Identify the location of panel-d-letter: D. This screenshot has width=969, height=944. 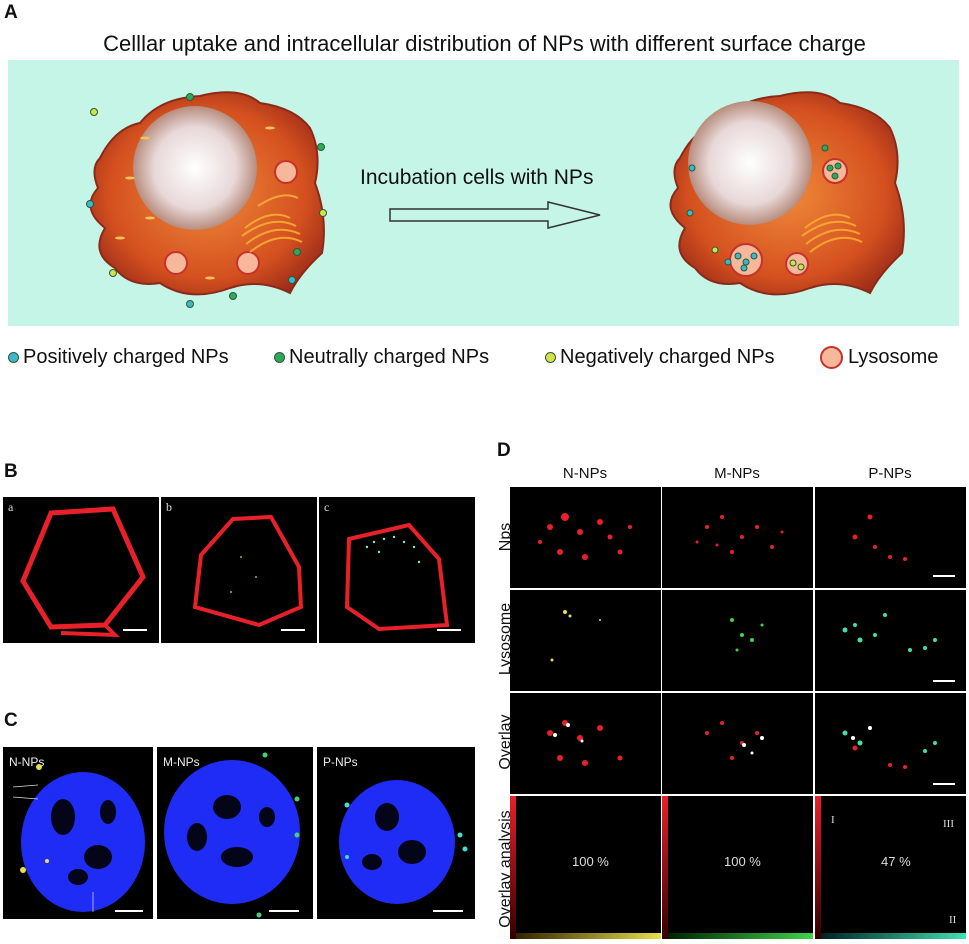
(504, 450).